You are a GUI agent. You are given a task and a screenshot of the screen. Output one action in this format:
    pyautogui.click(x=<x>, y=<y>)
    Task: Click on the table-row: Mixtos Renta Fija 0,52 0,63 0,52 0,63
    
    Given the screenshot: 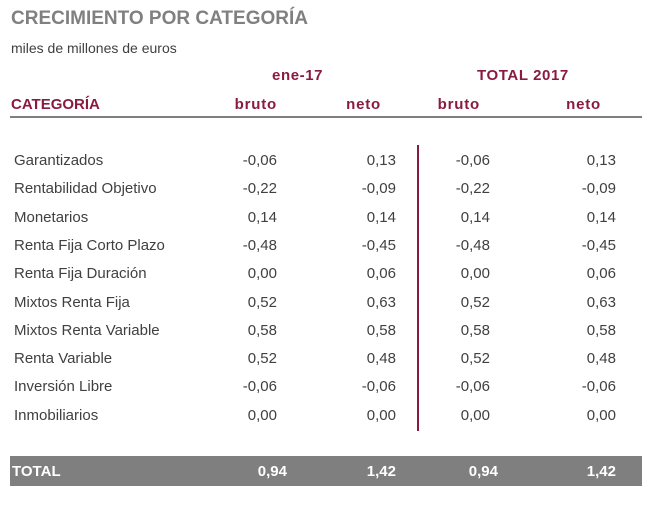 What is the action you would take?
    pyautogui.click(x=332, y=302)
    